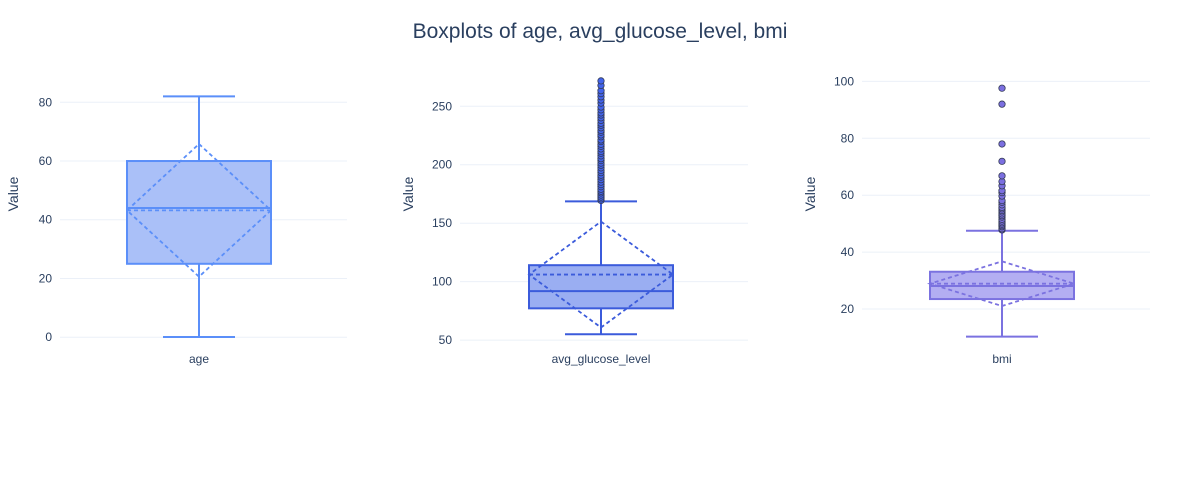 The width and height of the screenshot is (1200, 500). I want to click on y-tick-label: 150, so click(442, 223).